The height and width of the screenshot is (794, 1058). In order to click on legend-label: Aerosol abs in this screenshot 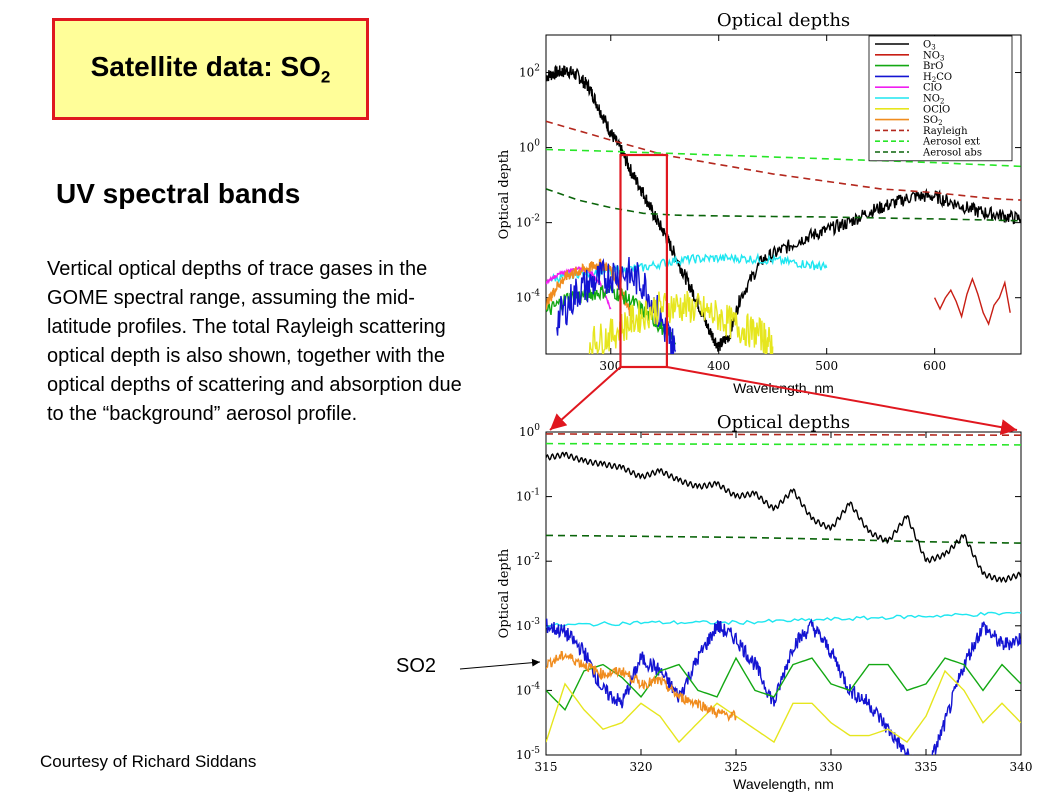, I will do `click(952, 153)`.